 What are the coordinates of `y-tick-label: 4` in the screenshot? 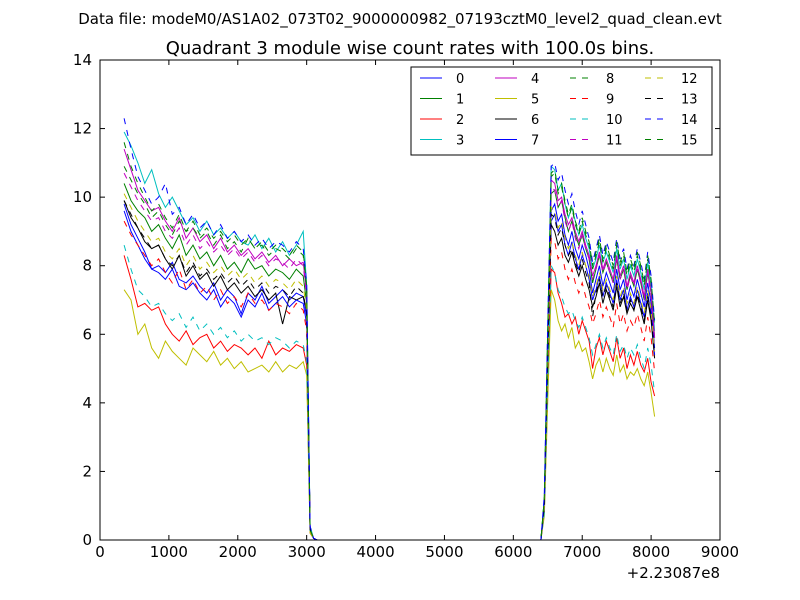 It's located at (87, 403).